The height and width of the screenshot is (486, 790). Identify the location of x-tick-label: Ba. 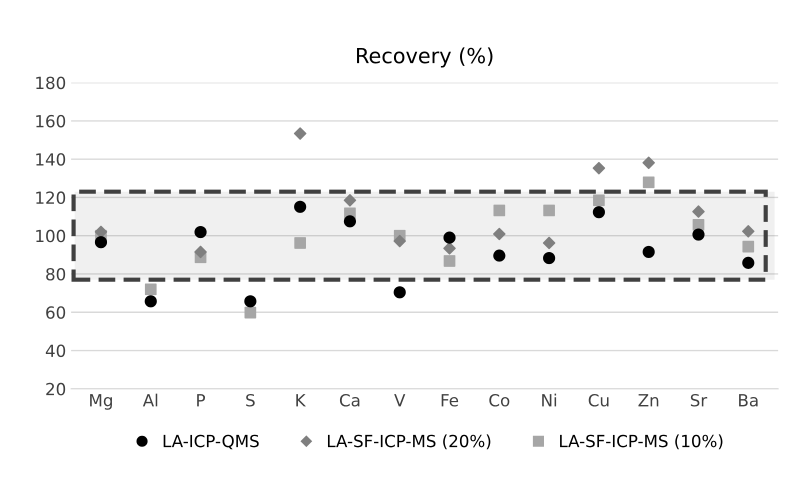
(748, 400).